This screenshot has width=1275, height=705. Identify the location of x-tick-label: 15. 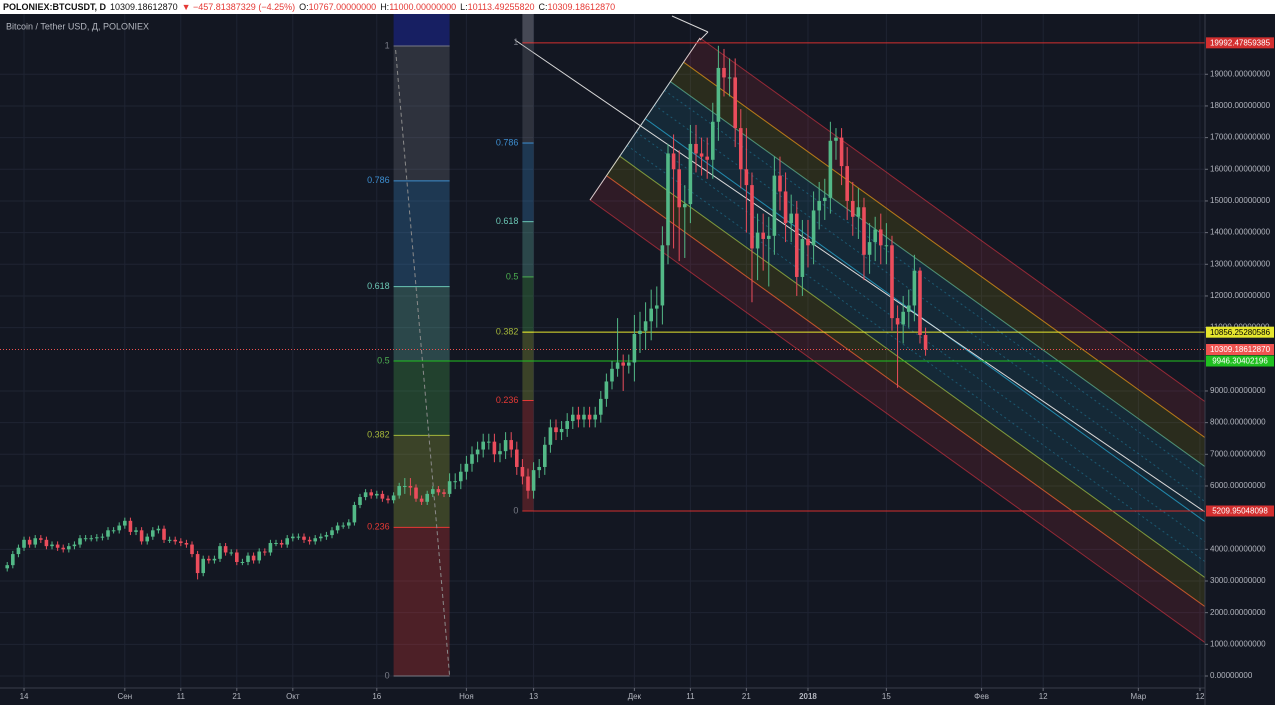
(886, 696).